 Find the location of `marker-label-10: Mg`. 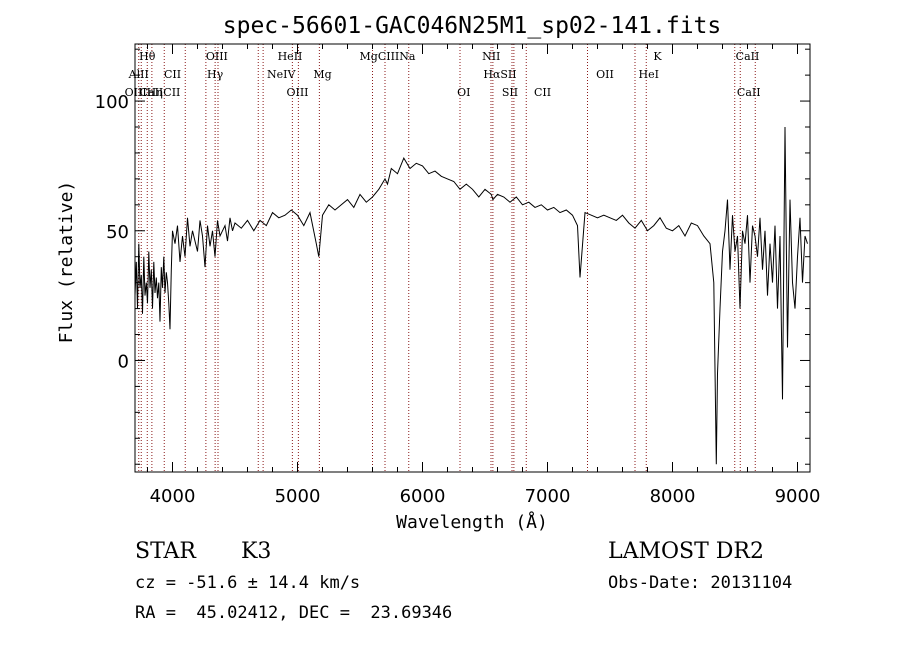

marker-label-10: Mg is located at coordinates (322, 74).